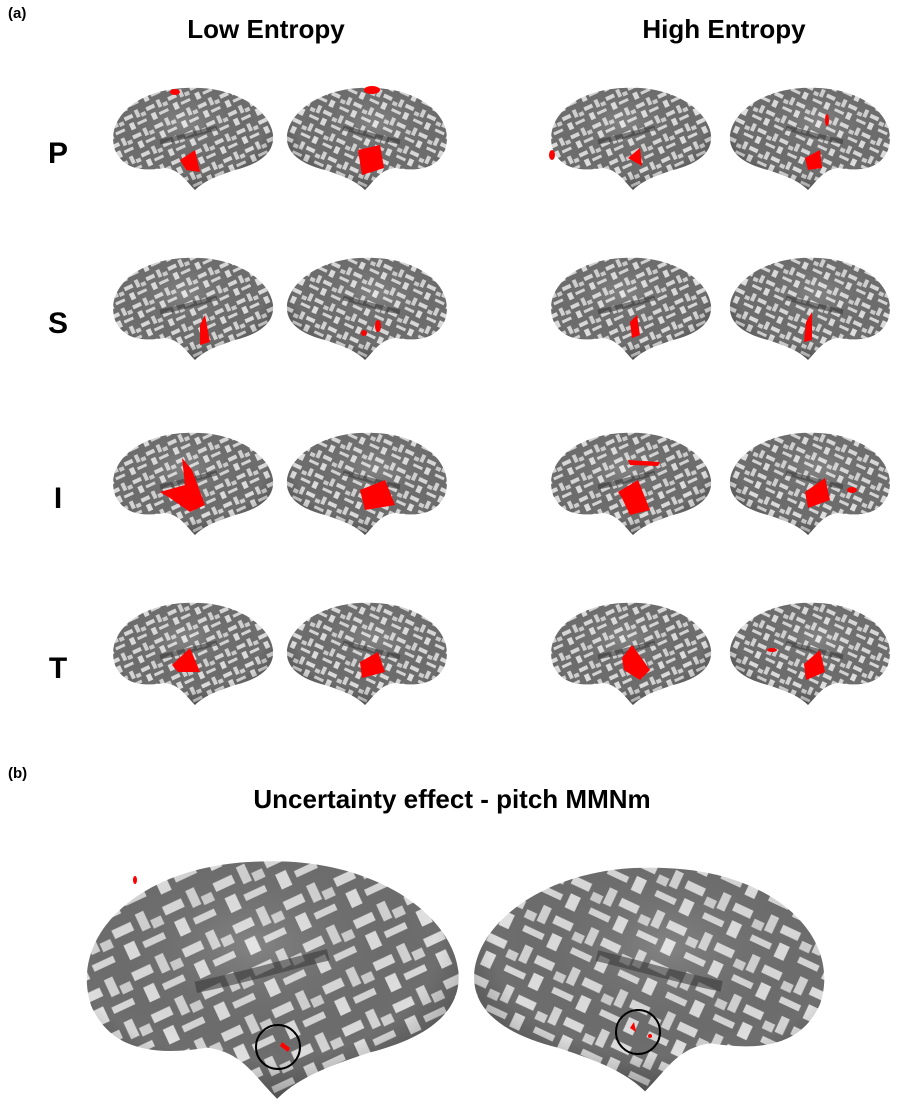 The image size is (903, 1109). Describe the element at coordinates (17, 773) in the screenshot. I see `panel-label: (b)` at that location.